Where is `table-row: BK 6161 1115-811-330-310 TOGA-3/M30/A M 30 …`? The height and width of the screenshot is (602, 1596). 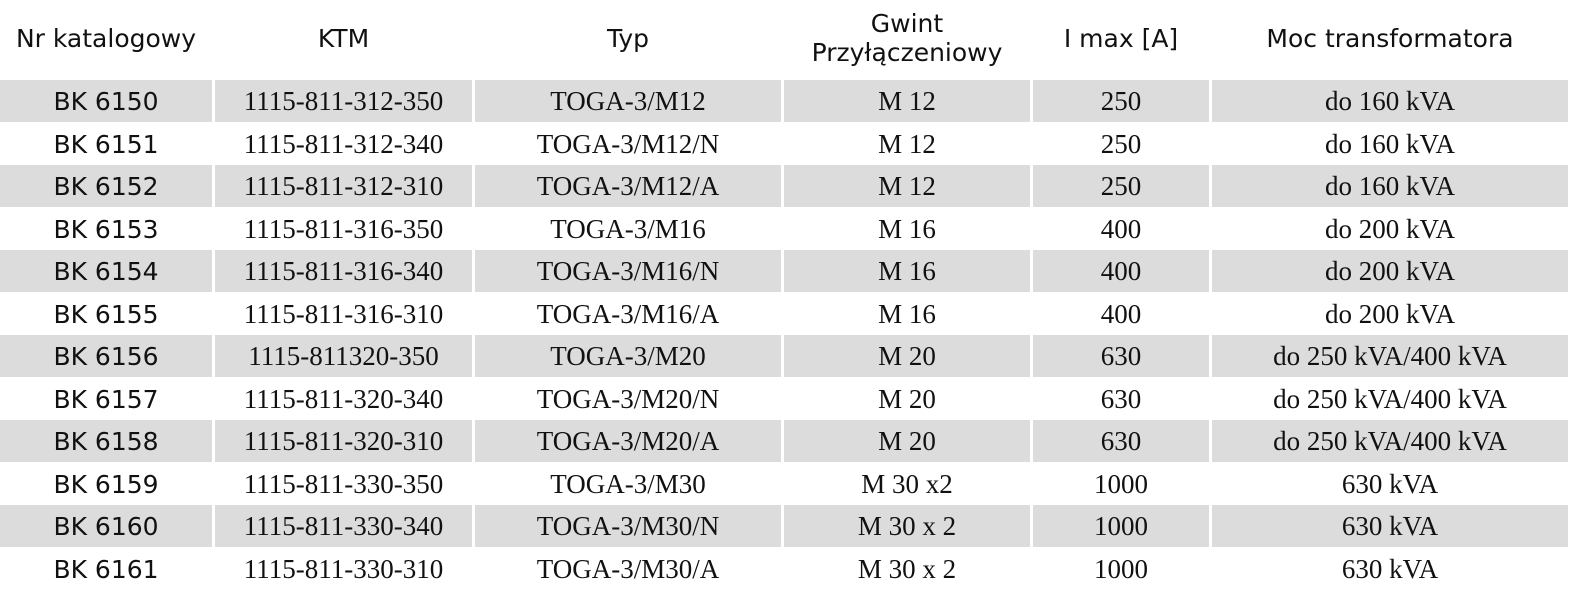 table-row: BK 6161 1115-811-330-310 TOGA-3/M30/A M 30 … is located at coordinates (798, 569).